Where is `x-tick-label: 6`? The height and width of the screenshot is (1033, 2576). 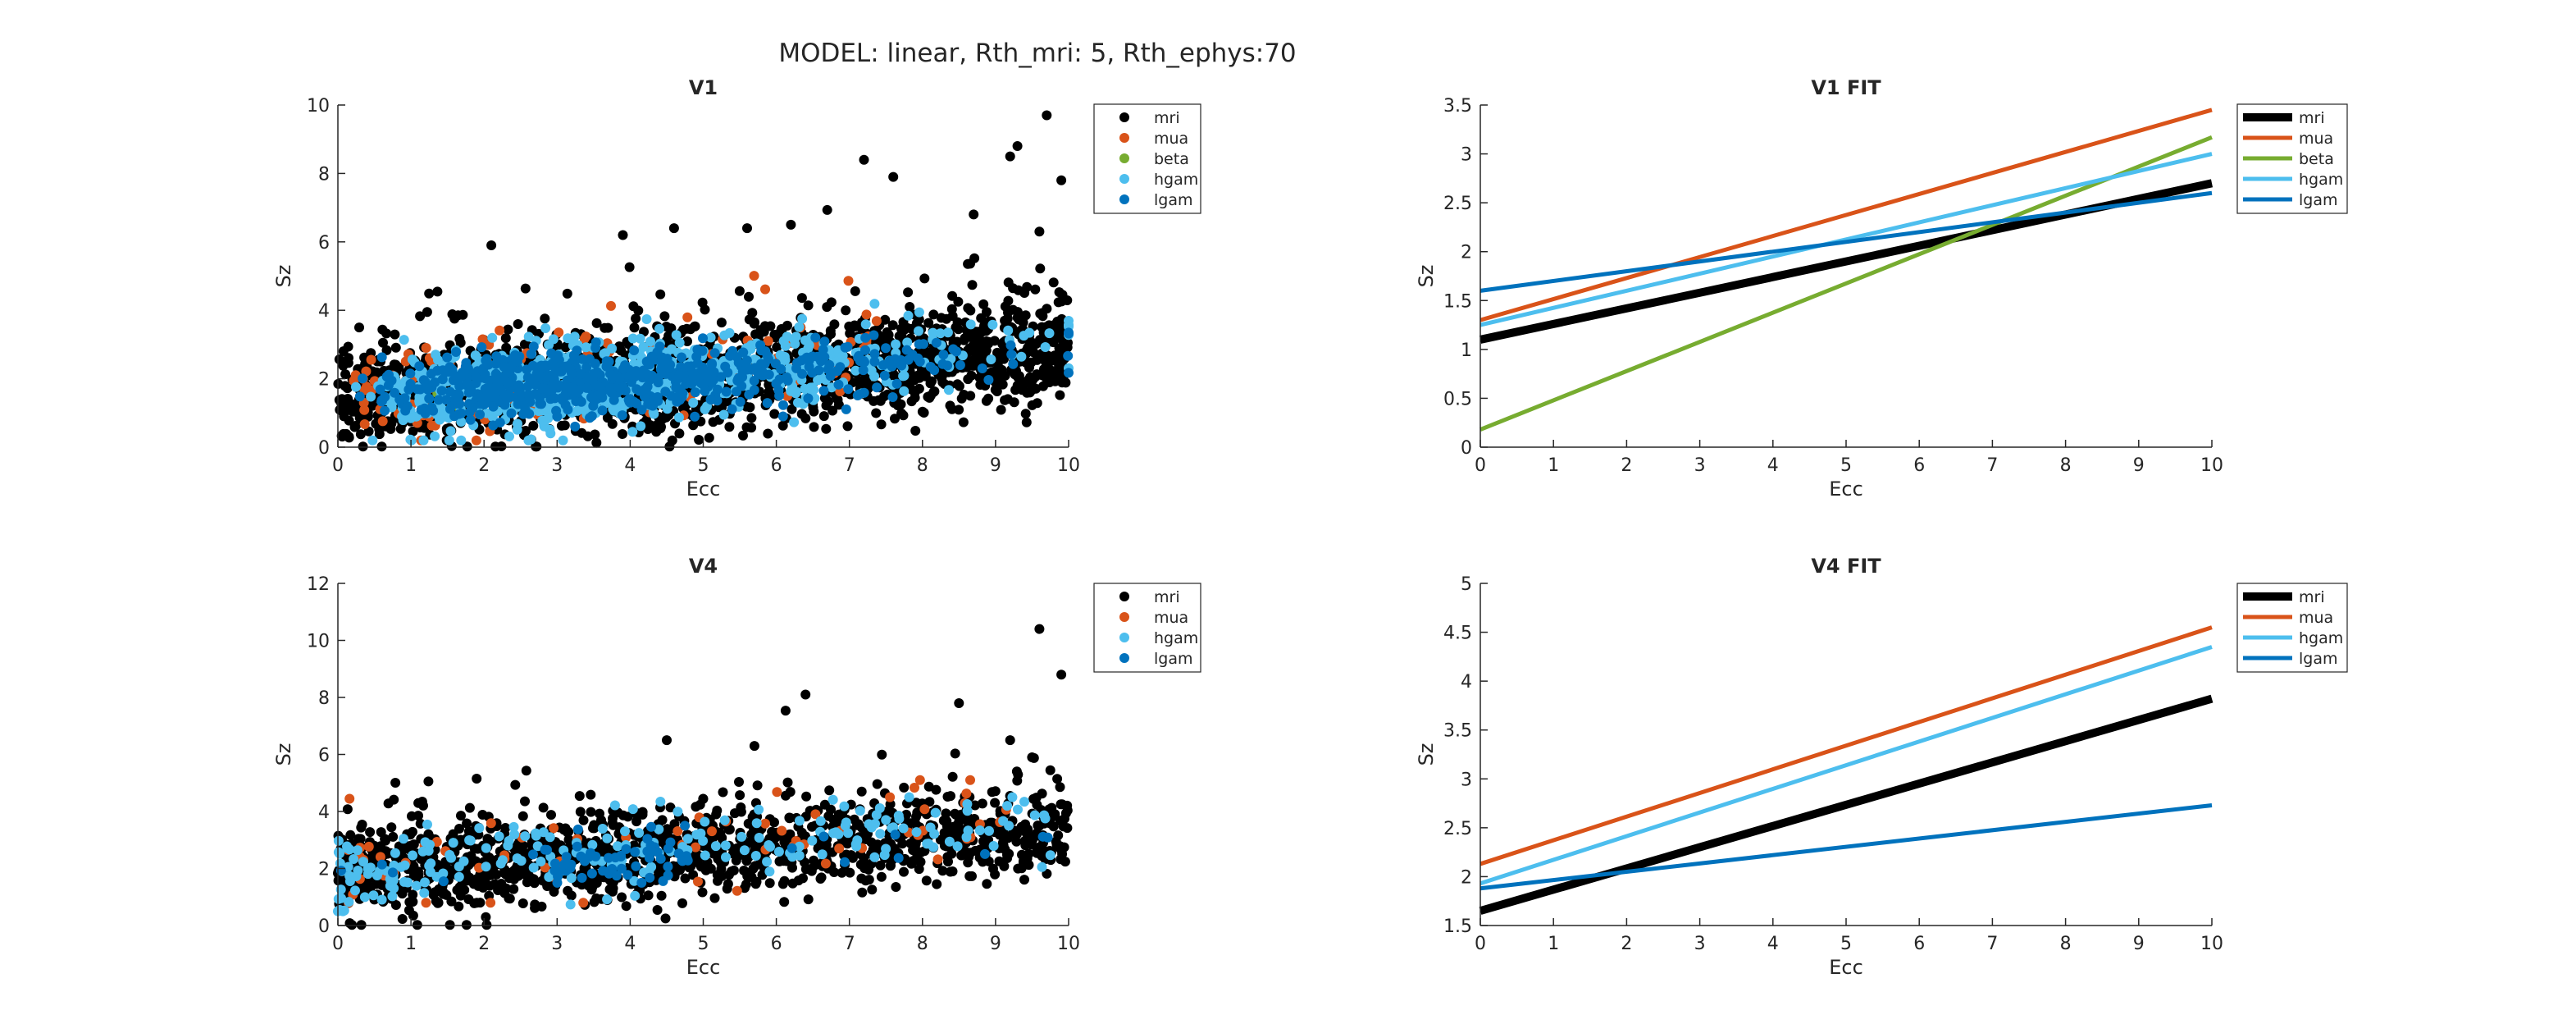 x-tick-label: 6 is located at coordinates (1919, 466).